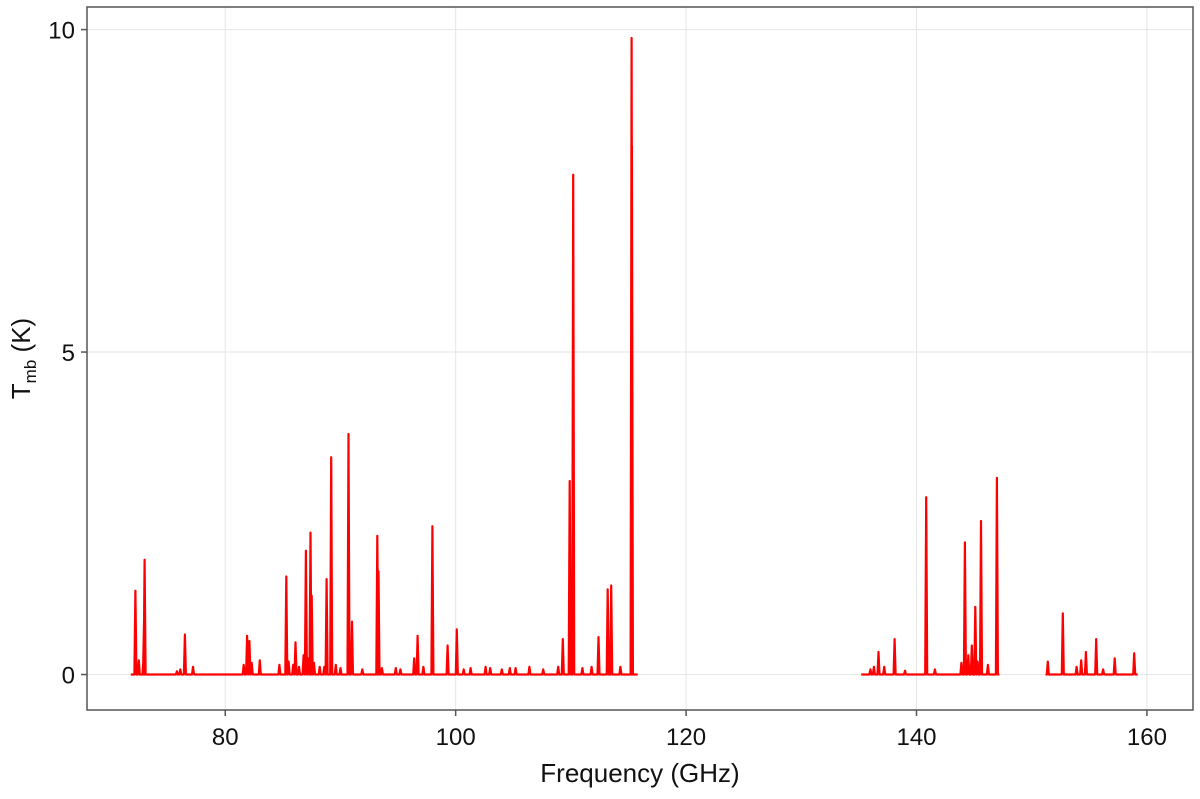 The height and width of the screenshot is (799, 1200). What do you see at coordinates (1147, 737) in the screenshot?
I see `x-tick-label: 160` at bounding box center [1147, 737].